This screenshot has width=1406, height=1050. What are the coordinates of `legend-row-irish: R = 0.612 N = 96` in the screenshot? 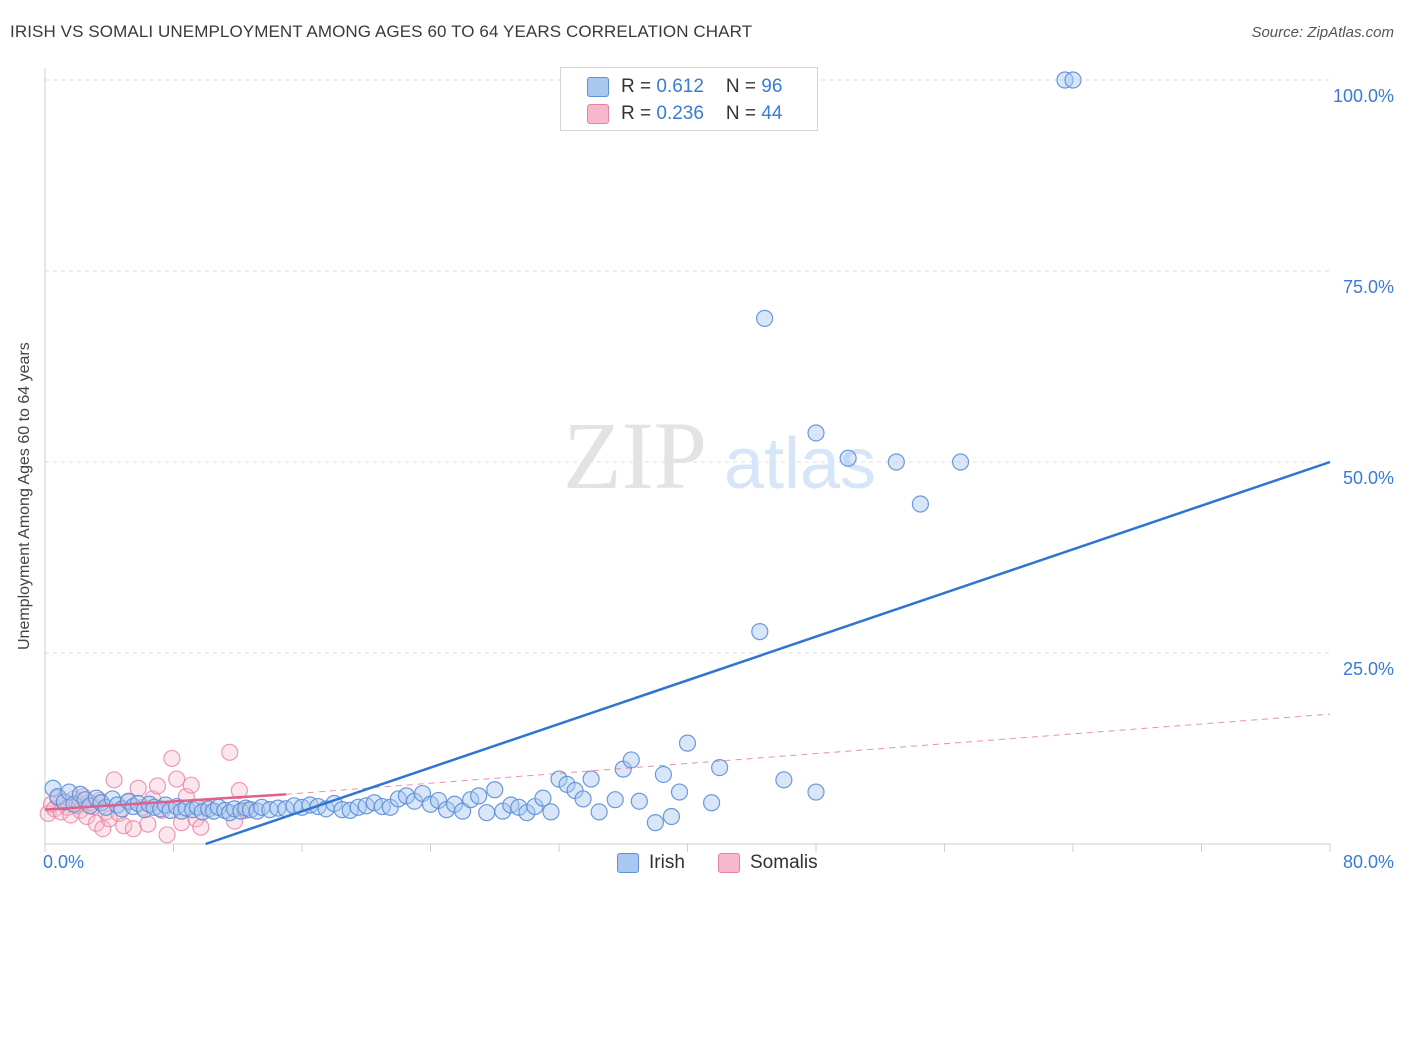 It's located at (684, 87).